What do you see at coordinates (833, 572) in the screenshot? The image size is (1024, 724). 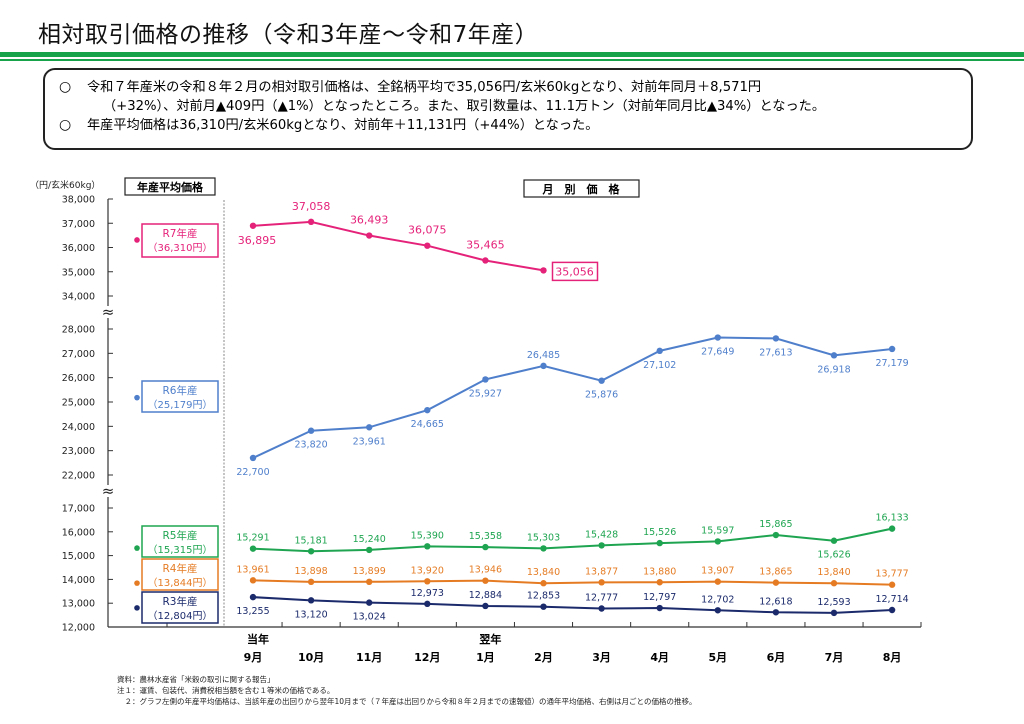 I see `data-label: 13,840` at bounding box center [833, 572].